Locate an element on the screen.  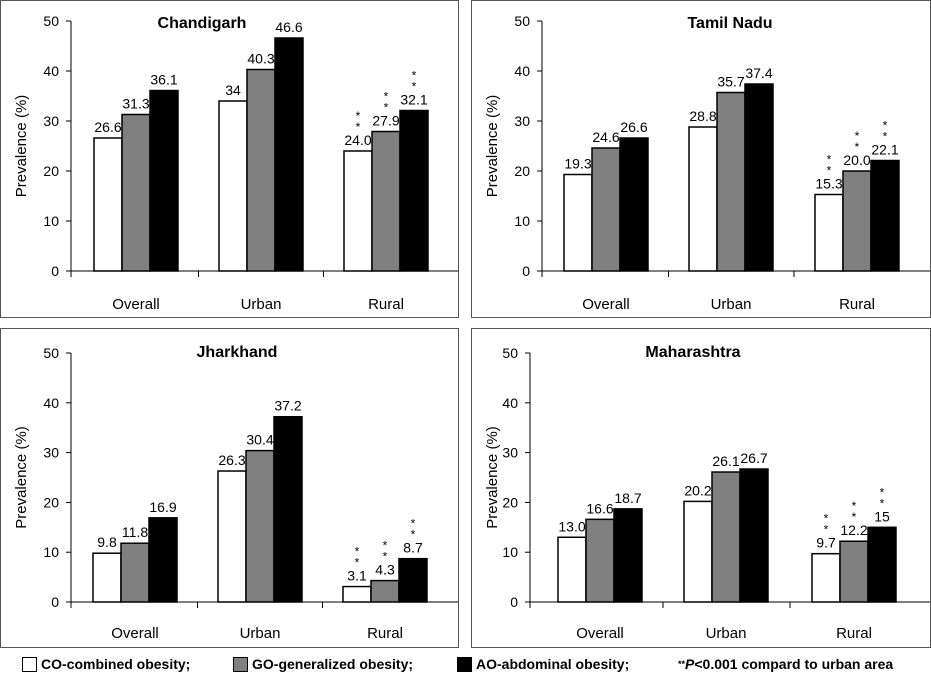
data-label-co-overall: 13.0 is located at coordinates (571, 526).